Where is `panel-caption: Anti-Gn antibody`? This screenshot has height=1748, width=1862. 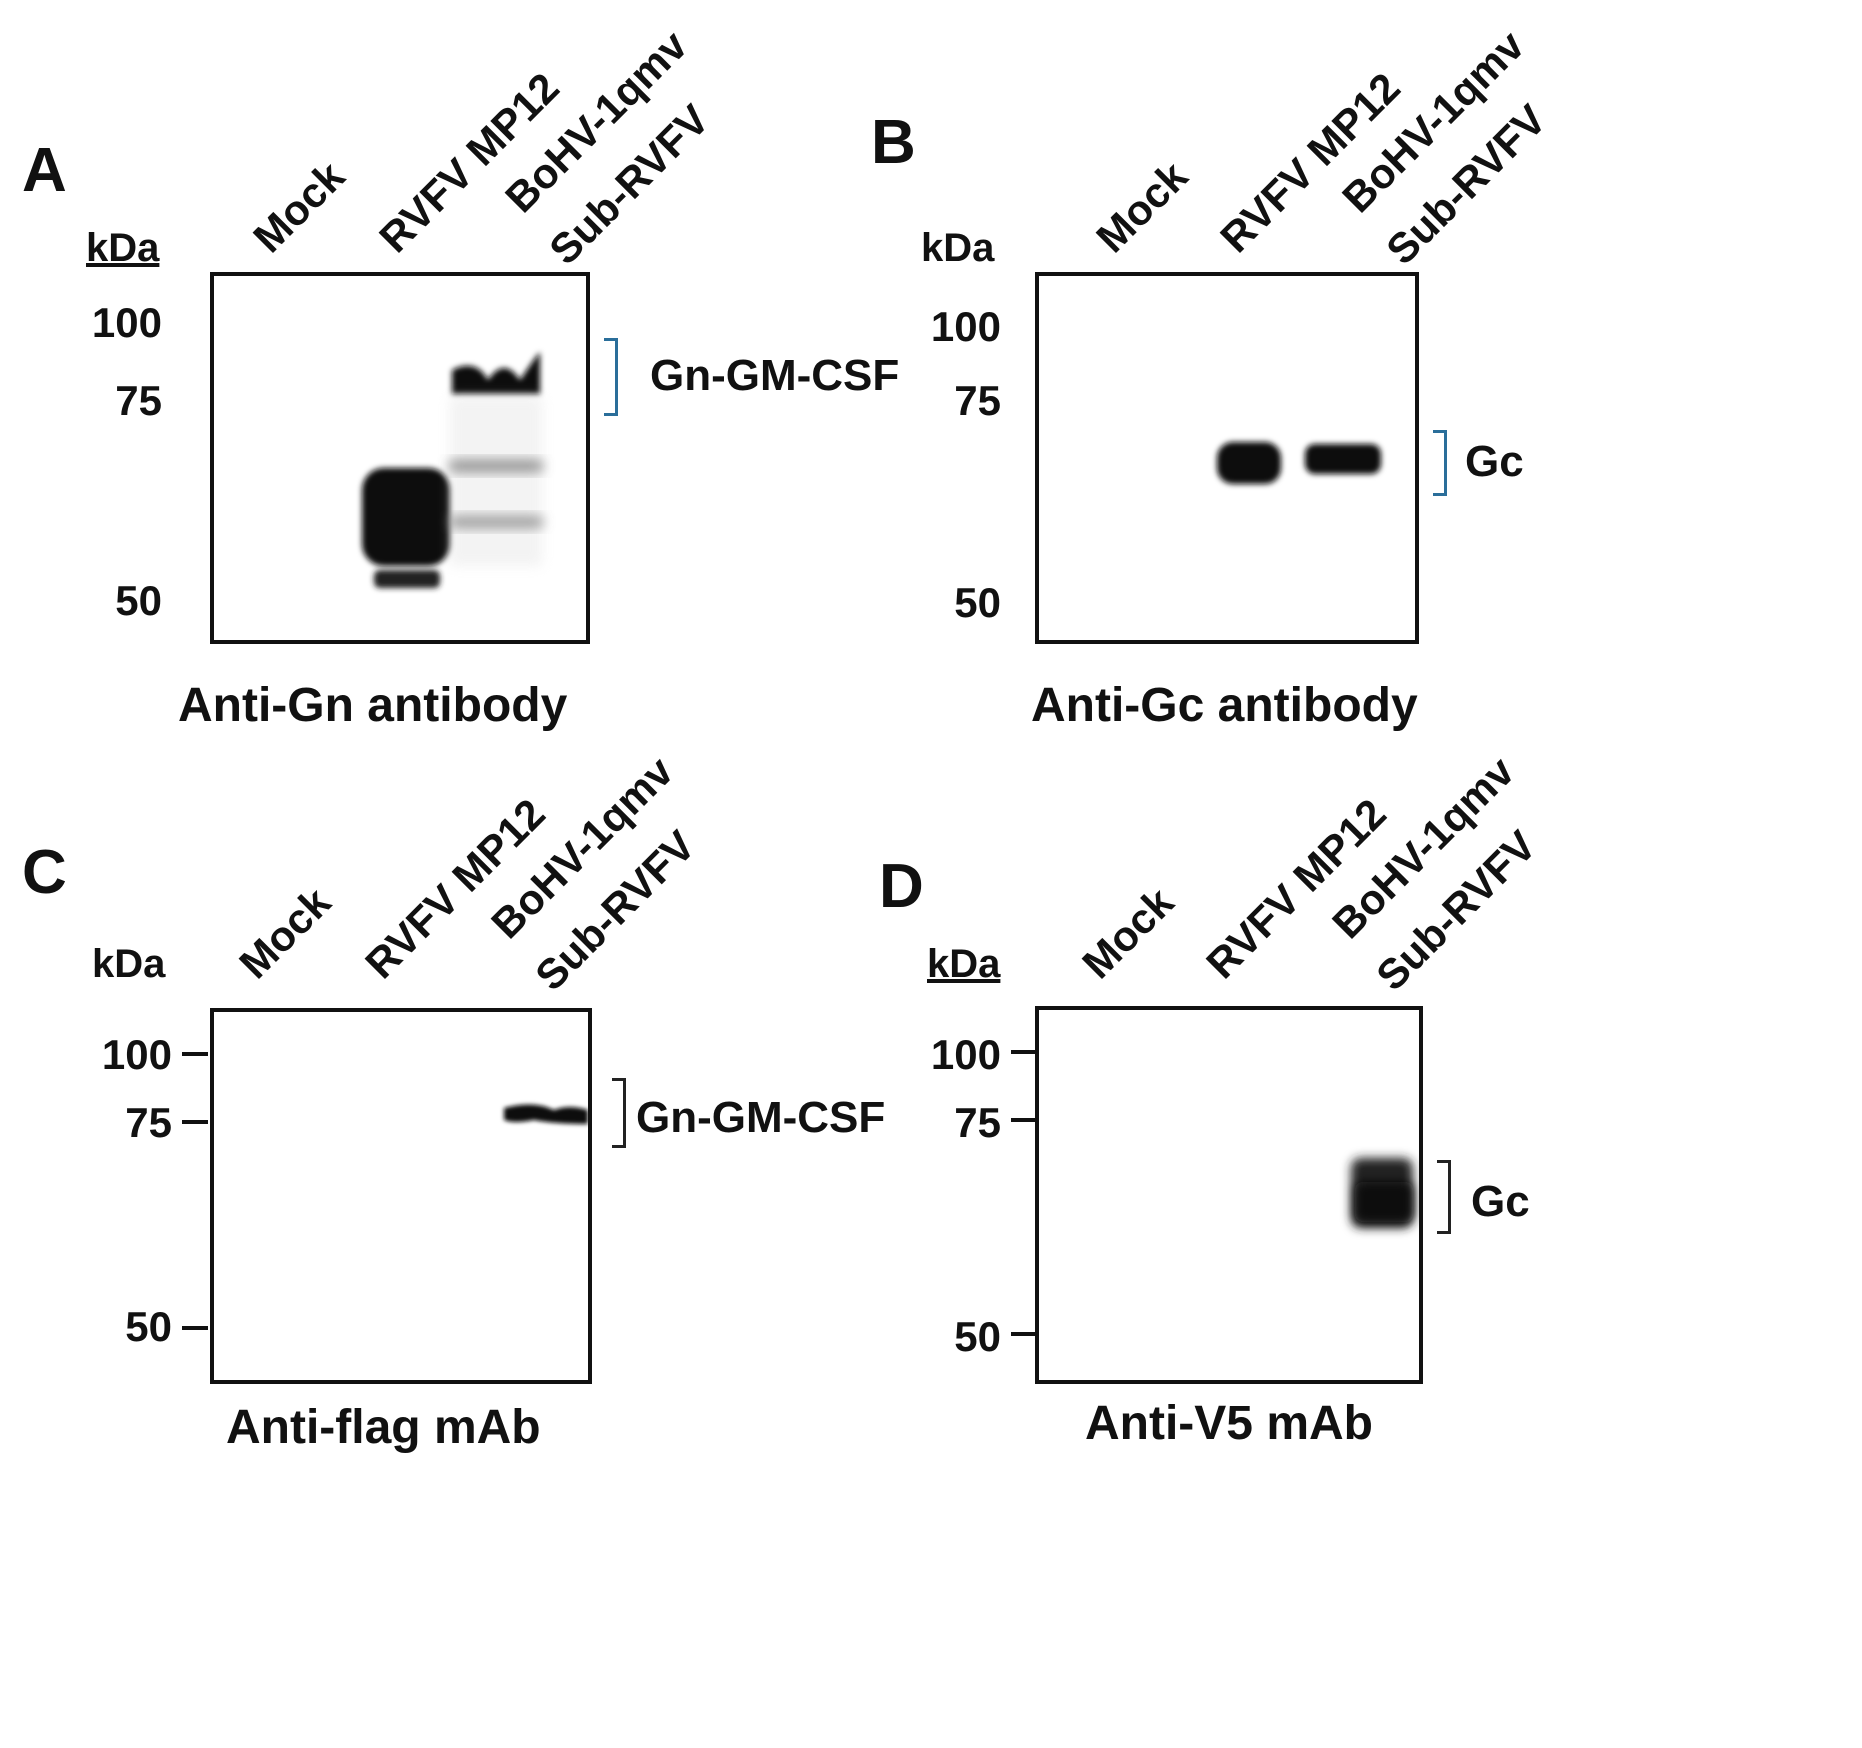
panel-caption: Anti-Gn antibody is located at coordinates (373, 705).